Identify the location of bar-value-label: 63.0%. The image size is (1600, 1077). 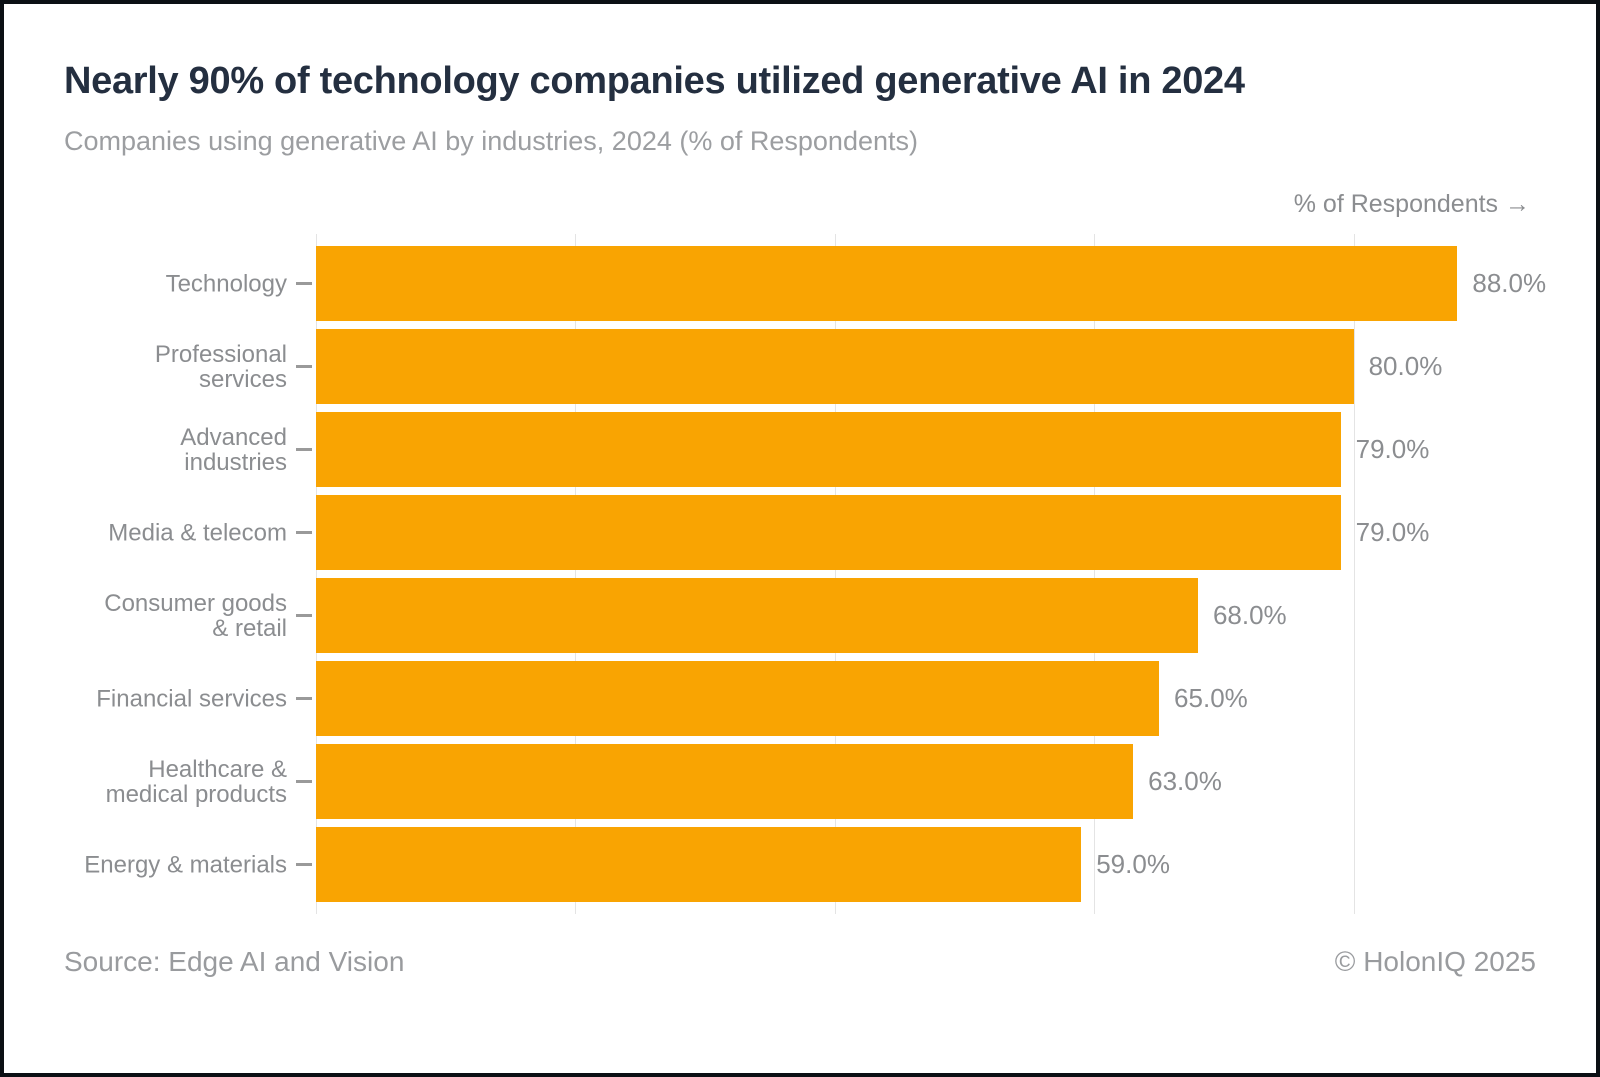
(1185, 781).